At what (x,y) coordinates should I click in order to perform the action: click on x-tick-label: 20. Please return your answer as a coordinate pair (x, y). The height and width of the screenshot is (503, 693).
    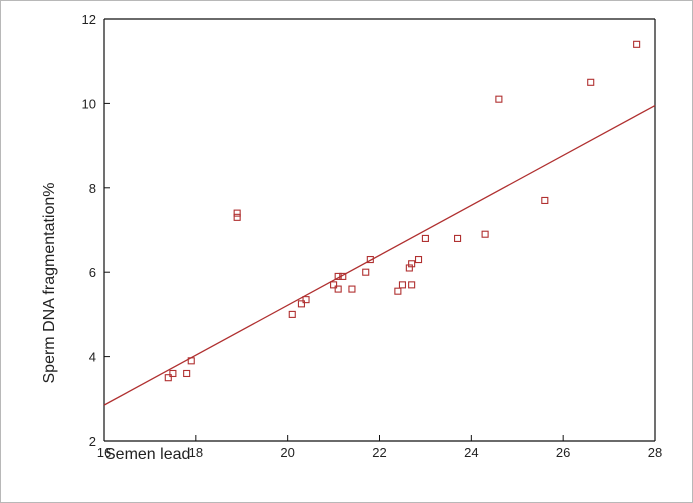
    Looking at the image, I should click on (287, 452).